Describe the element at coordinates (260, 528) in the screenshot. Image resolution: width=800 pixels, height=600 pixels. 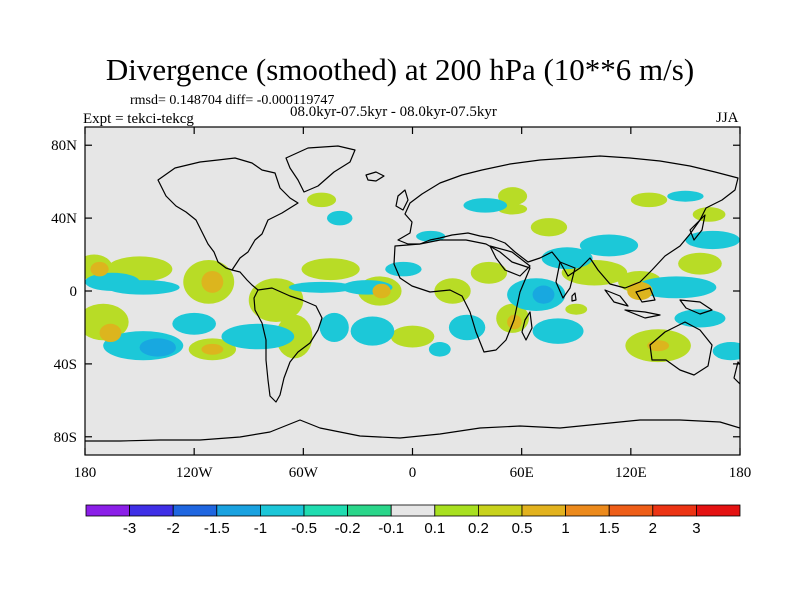
I see `colorbar-label: -1` at that location.